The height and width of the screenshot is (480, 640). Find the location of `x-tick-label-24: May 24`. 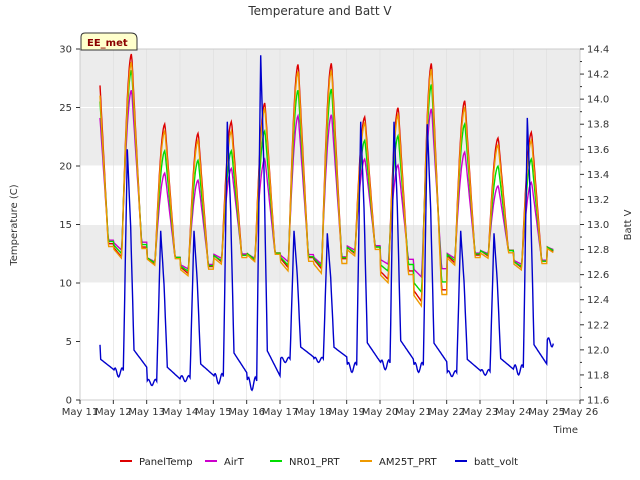

x-tick-label-24: May 24 is located at coordinates (513, 412).